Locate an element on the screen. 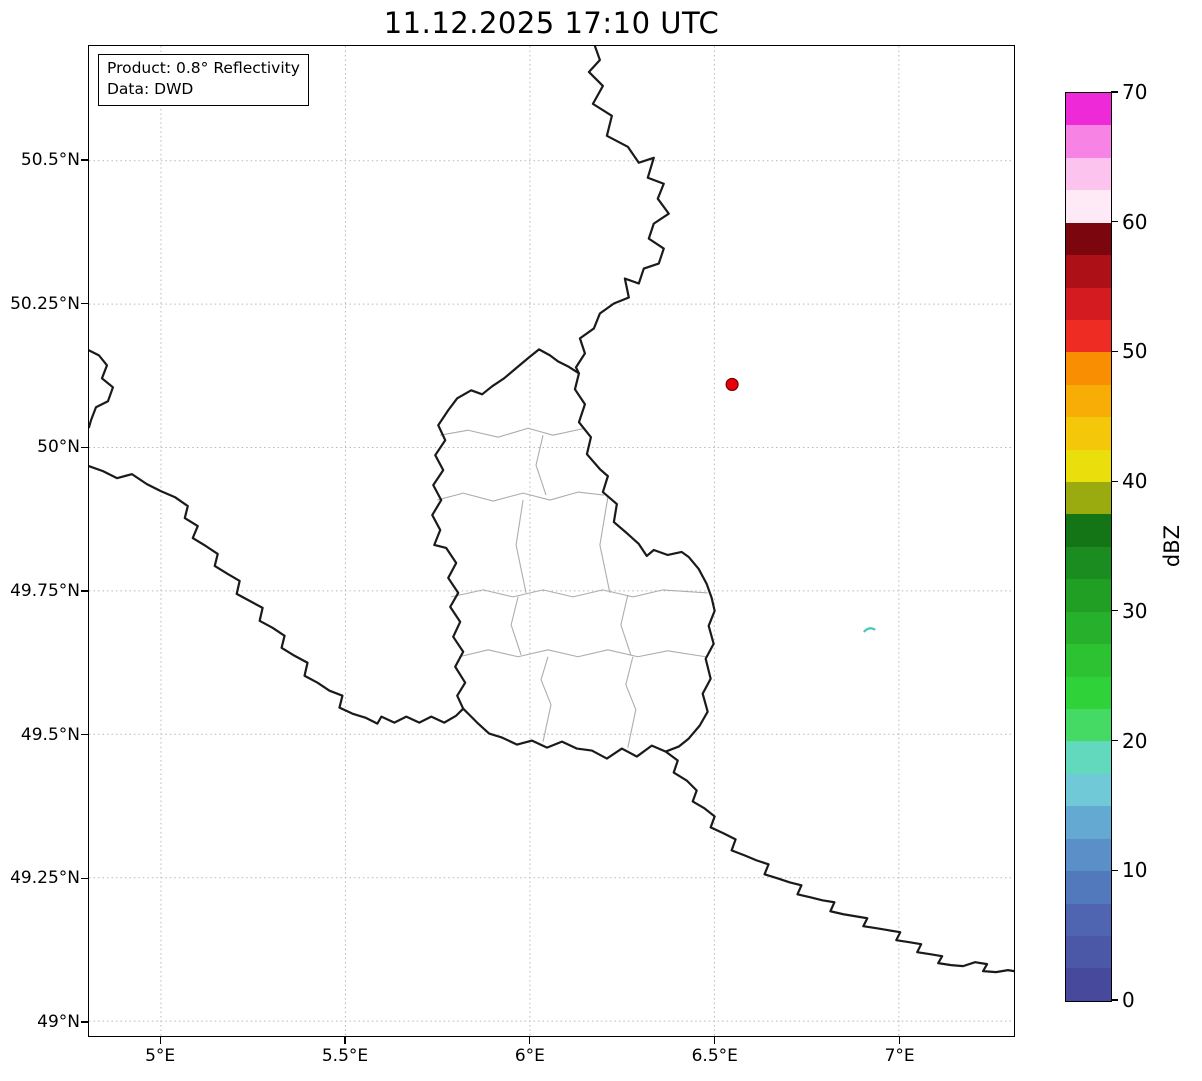  colorbar is located at coordinates (1088, 547).